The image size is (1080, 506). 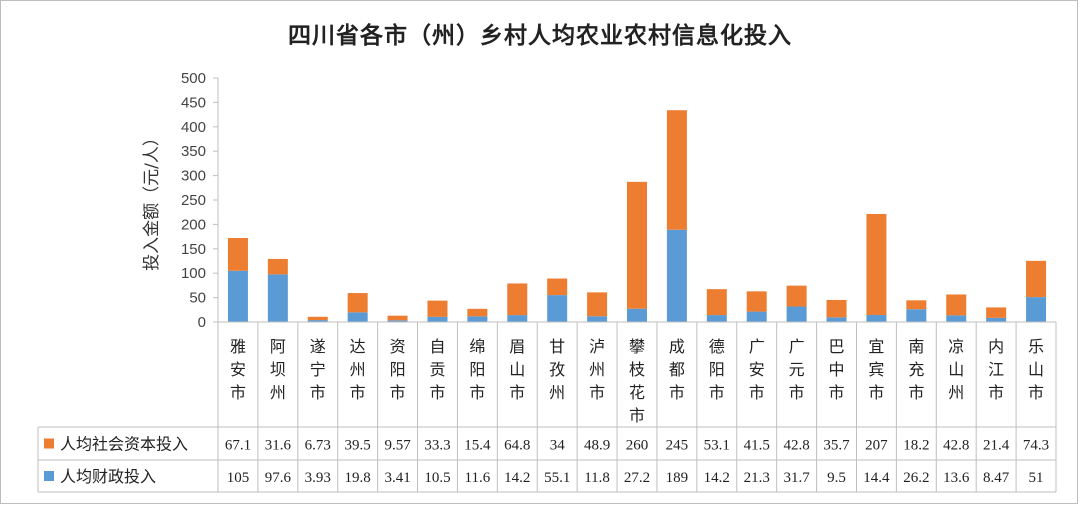 What do you see at coordinates (477, 369) in the screenshot?
I see `x-category-label: 绵阳市` at bounding box center [477, 369].